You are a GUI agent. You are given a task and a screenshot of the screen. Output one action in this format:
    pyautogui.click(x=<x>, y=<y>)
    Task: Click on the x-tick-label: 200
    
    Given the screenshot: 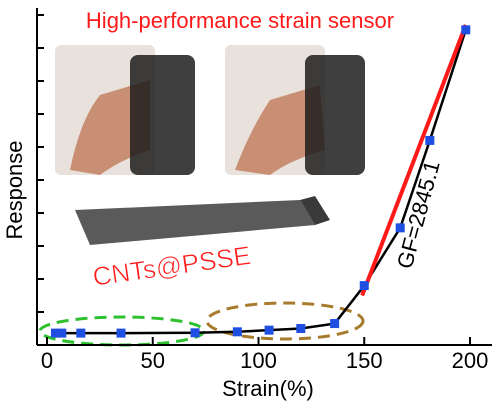 What is the action you would take?
    pyautogui.click(x=470, y=360)
    